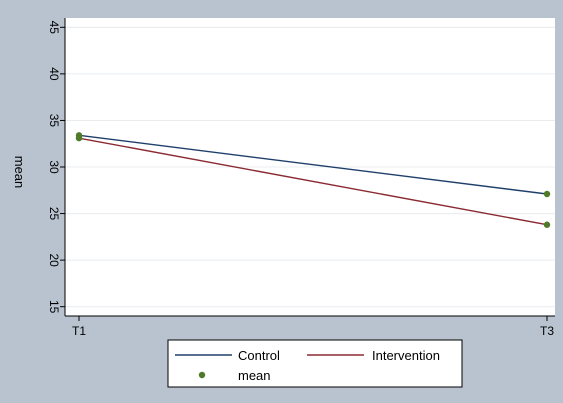 The height and width of the screenshot is (403, 563). Describe the element at coordinates (406, 355) in the screenshot. I see `legend-intervention-label: Intervention` at that location.